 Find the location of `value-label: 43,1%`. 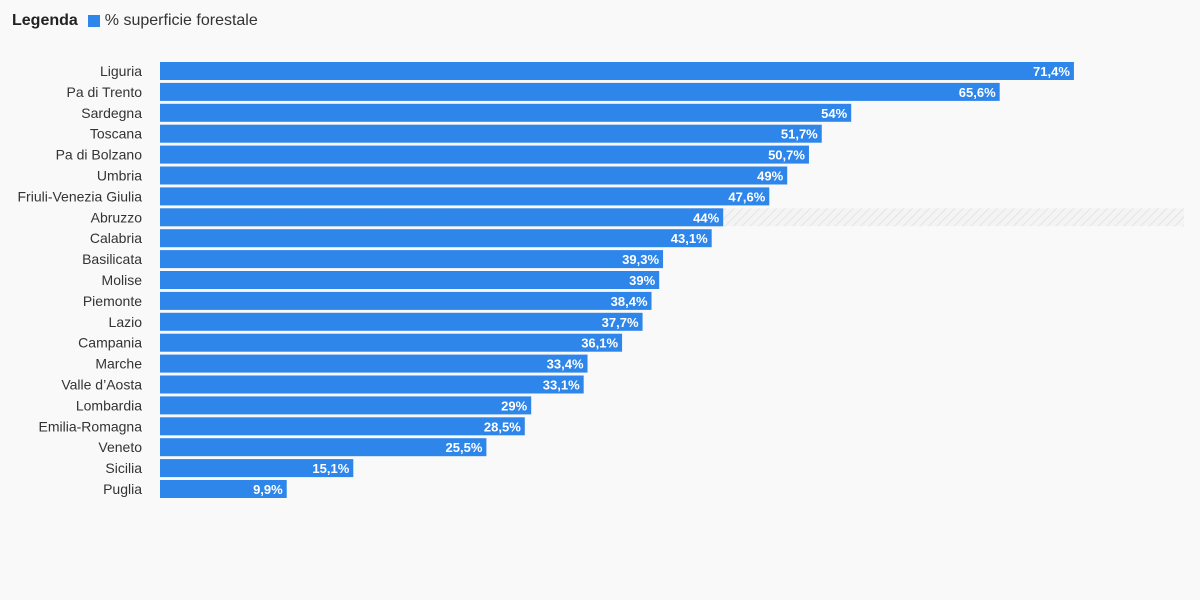

value-label: 43,1% is located at coordinates (689, 238).